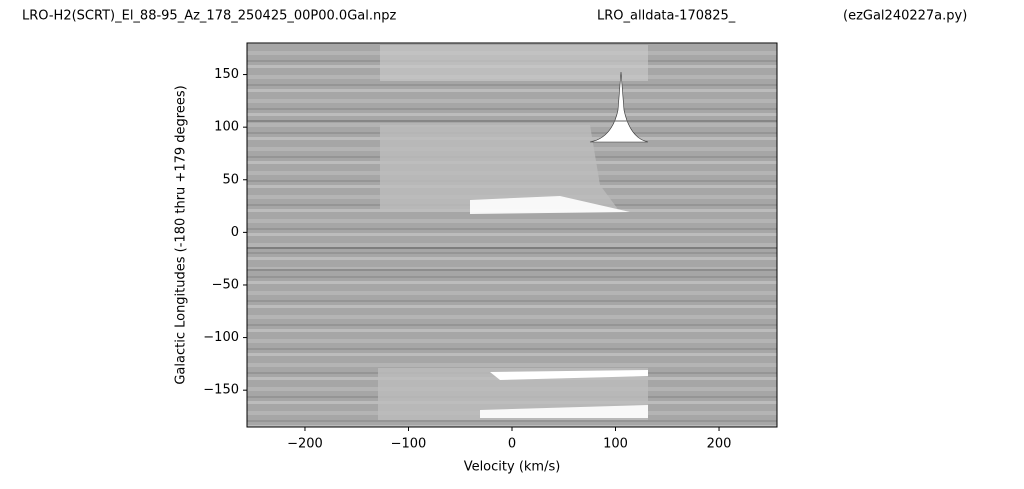 This screenshot has width=1024, height=489. Describe the element at coordinates (235, 232) in the screenshot. I see `y-tick-label: 0` at that location.